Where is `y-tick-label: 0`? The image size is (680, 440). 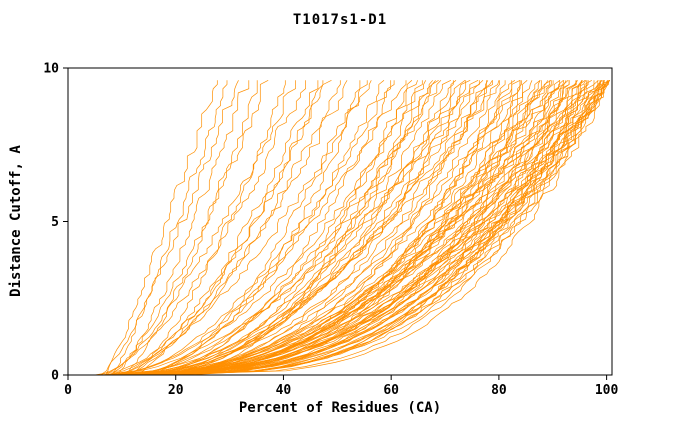
y-tick-label: 0 is located at coordinates (55, 376).